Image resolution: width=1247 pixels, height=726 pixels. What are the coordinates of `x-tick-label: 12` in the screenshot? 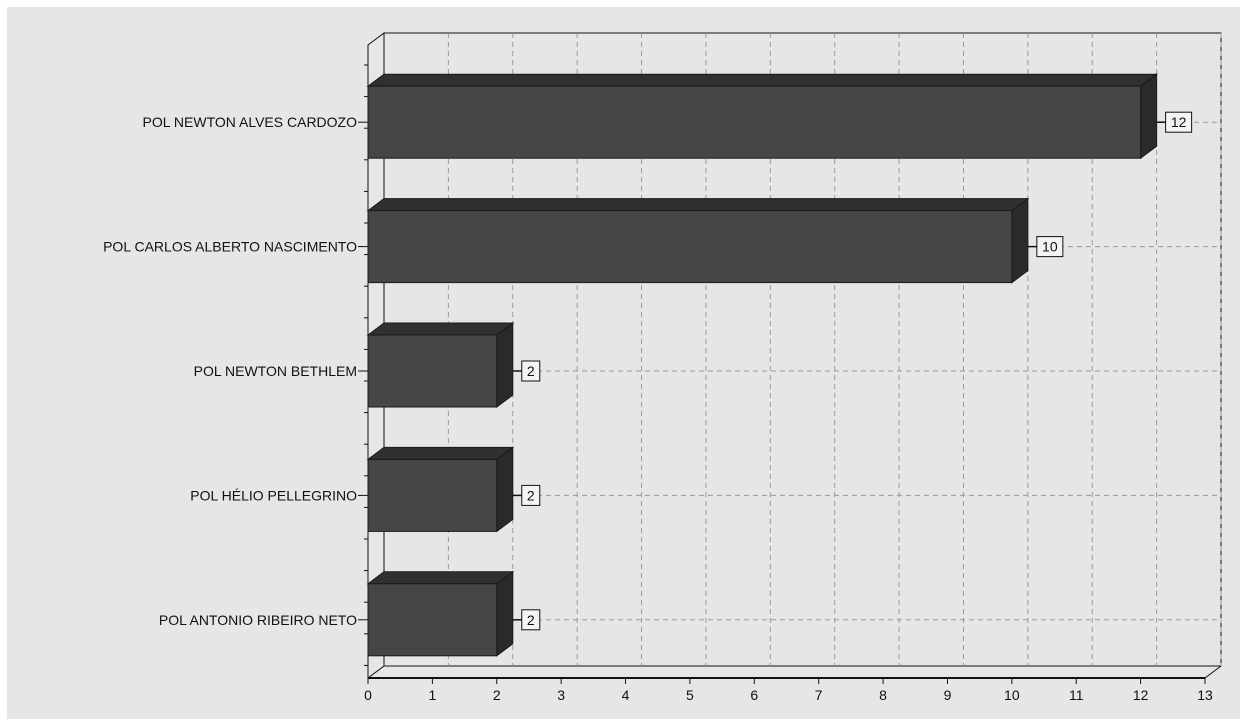 It's located at (1141, 695).